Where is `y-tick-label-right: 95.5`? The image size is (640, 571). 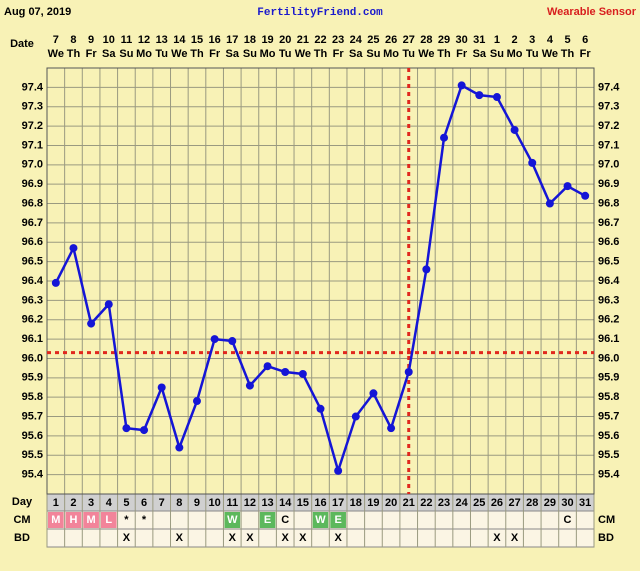
y-tick-label-right: 95.5 is located at coordinates (608, 455).